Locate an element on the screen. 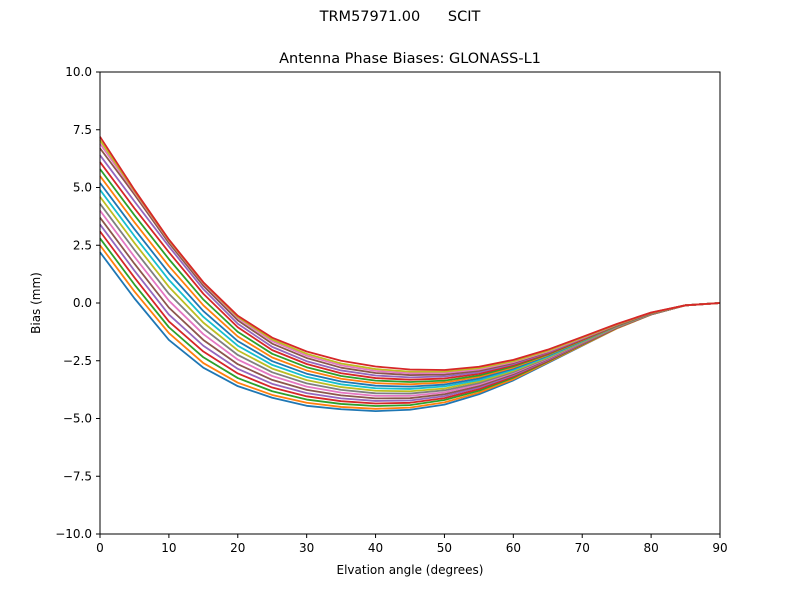 The width and height of the screenshot is (800, 600). y-tick-label: −5.0 is located at coordinates (77, 419).